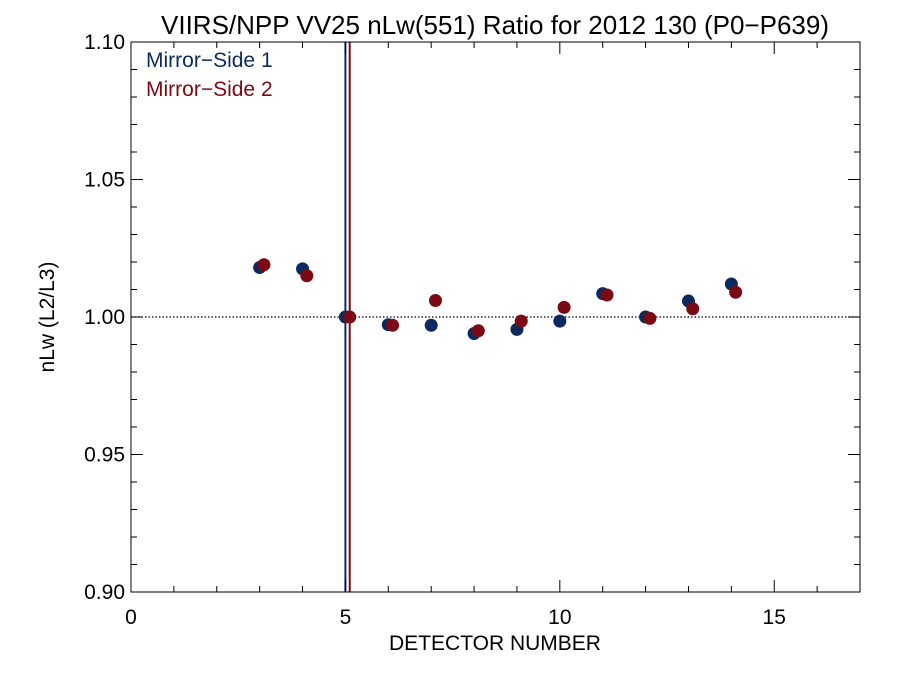 This screenshot has width=900, height=675. I want to click on y-tick-label: 1.00, so click(104, 317).